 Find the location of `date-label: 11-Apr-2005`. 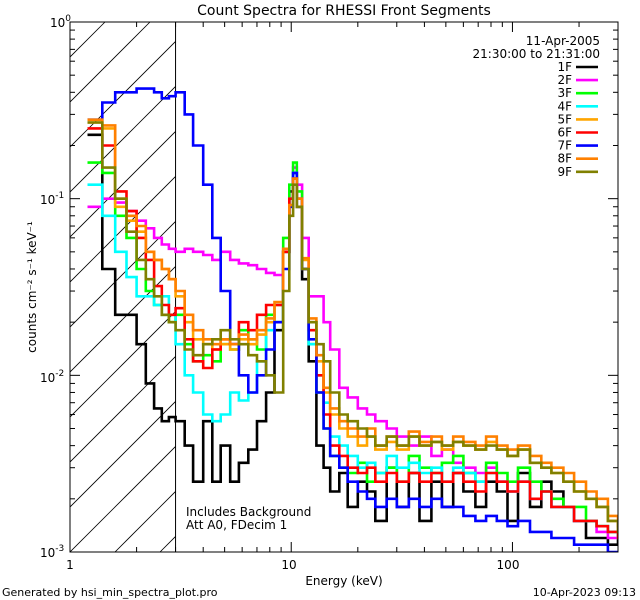

date-label: 11-Apr-2005 is located at coordinates (563, 41).